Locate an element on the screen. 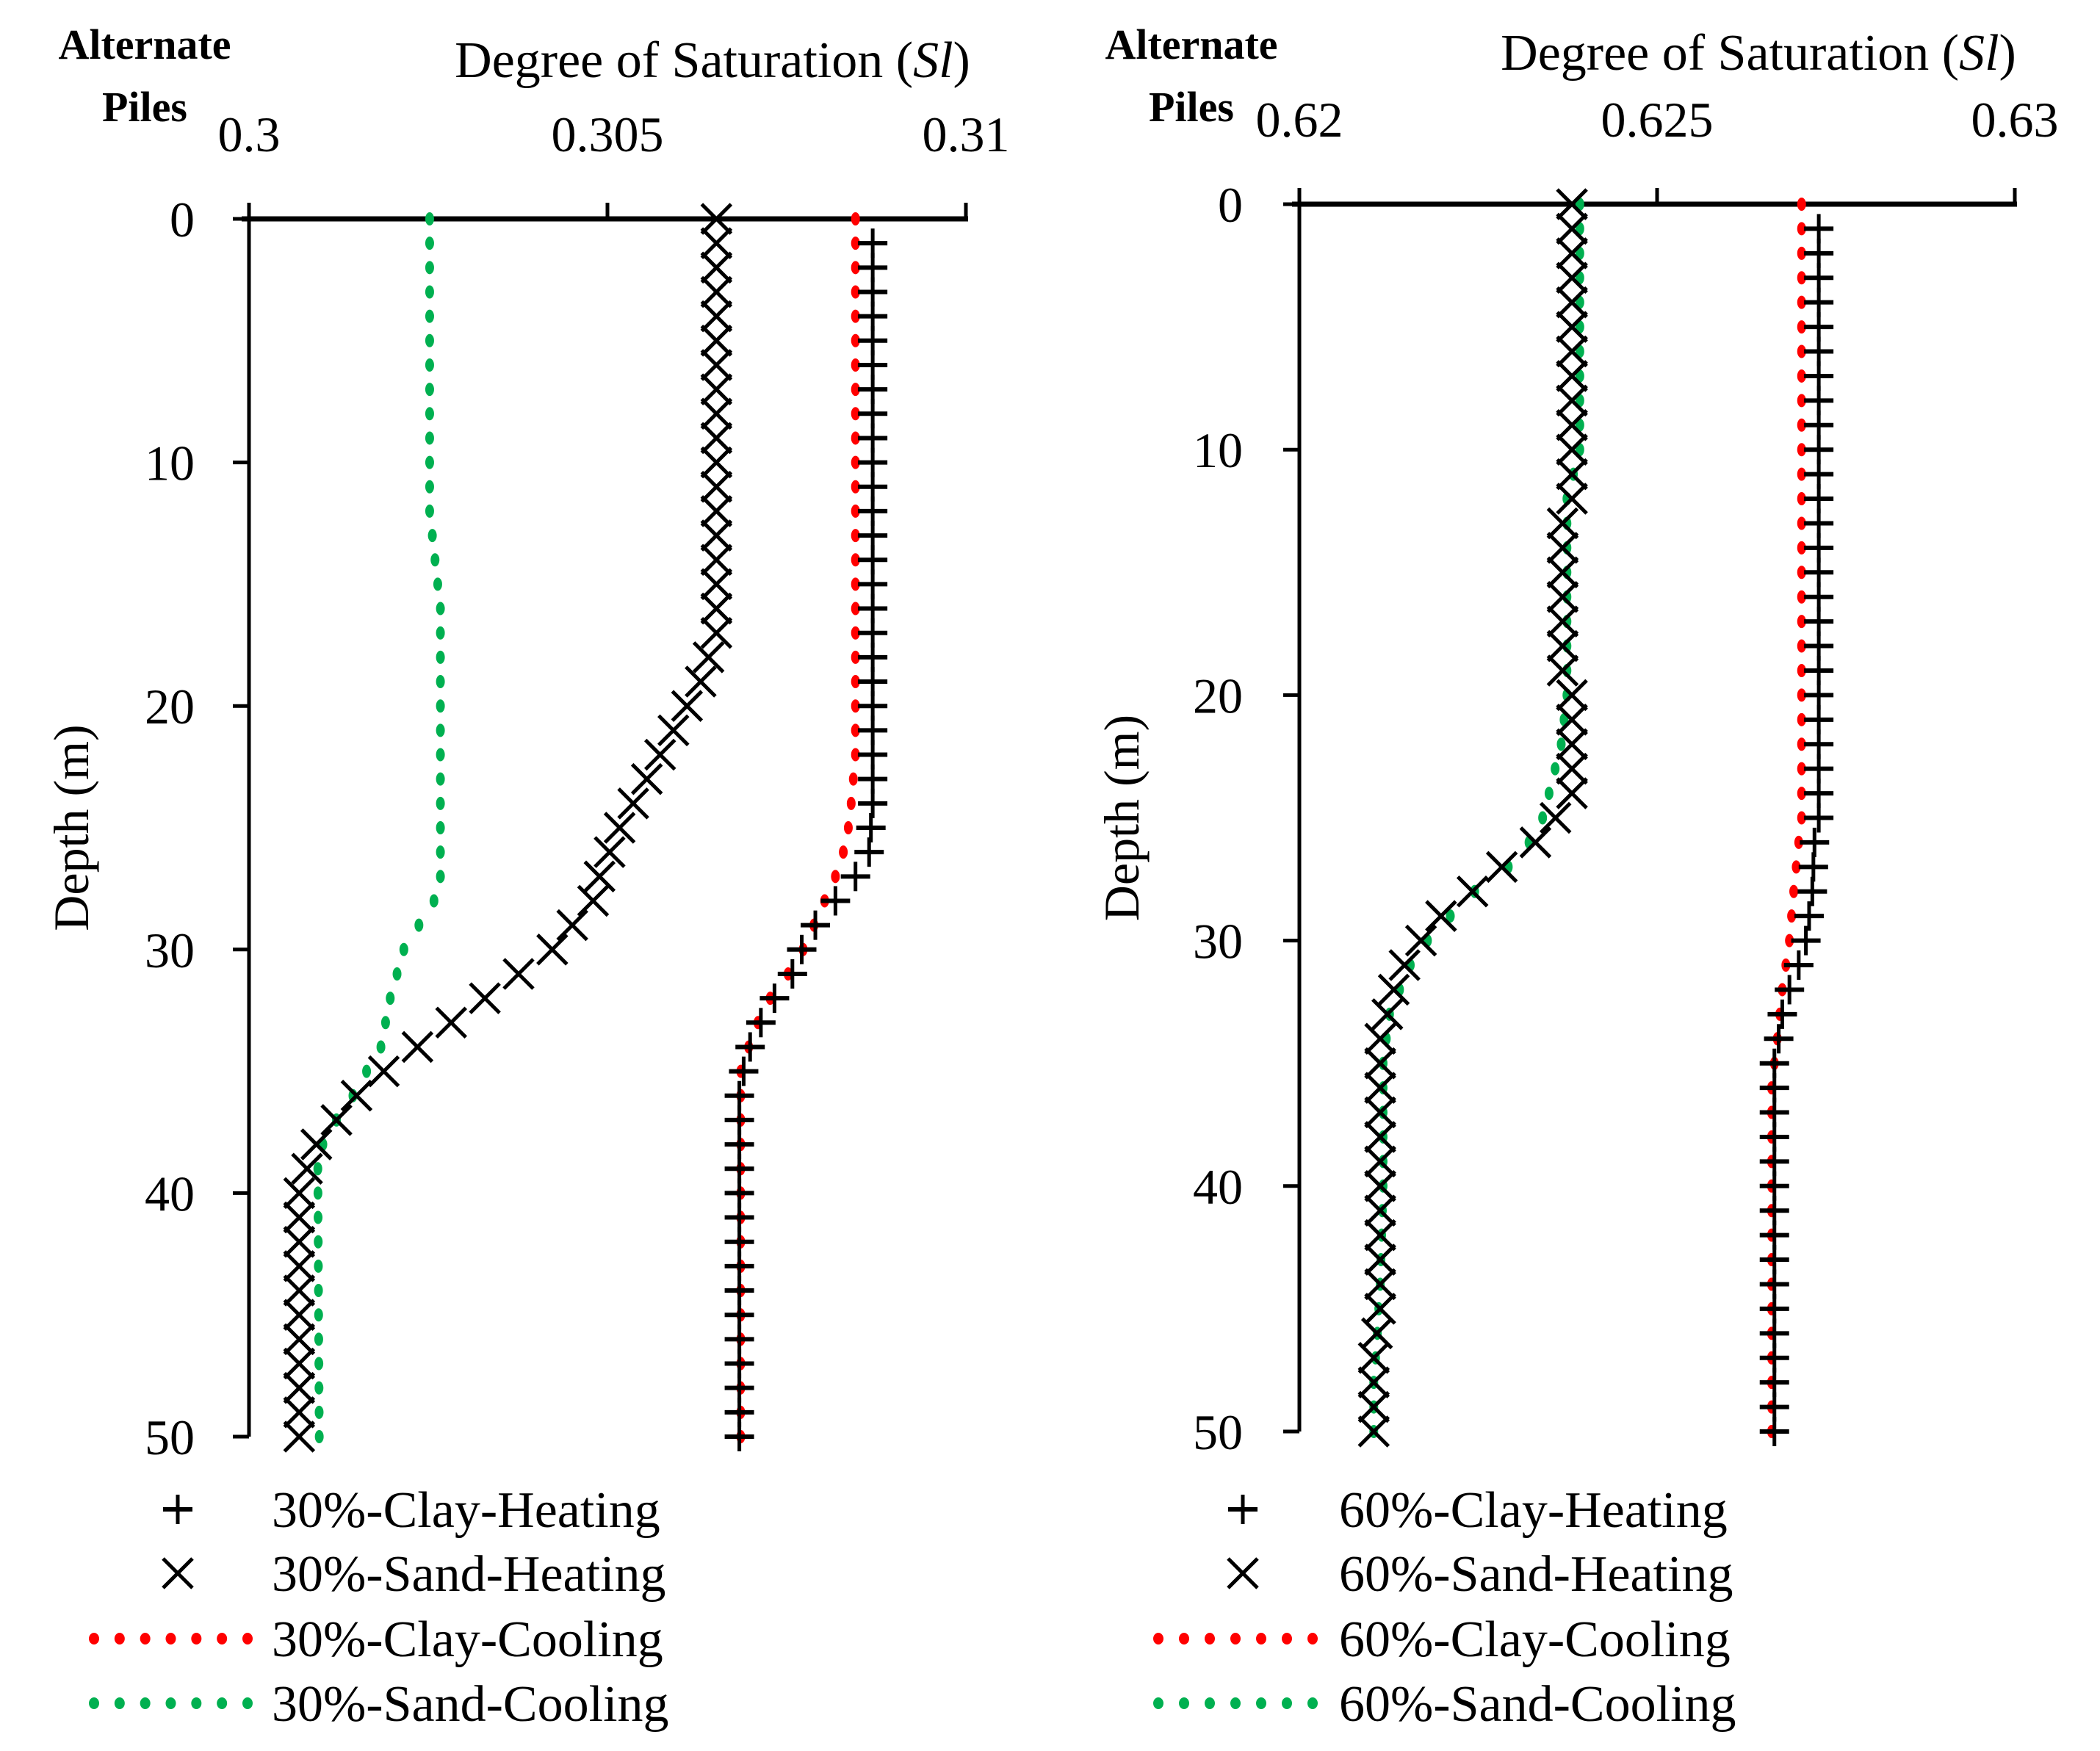  y-tick-label: 40 is located at coordinates (170, 1193).